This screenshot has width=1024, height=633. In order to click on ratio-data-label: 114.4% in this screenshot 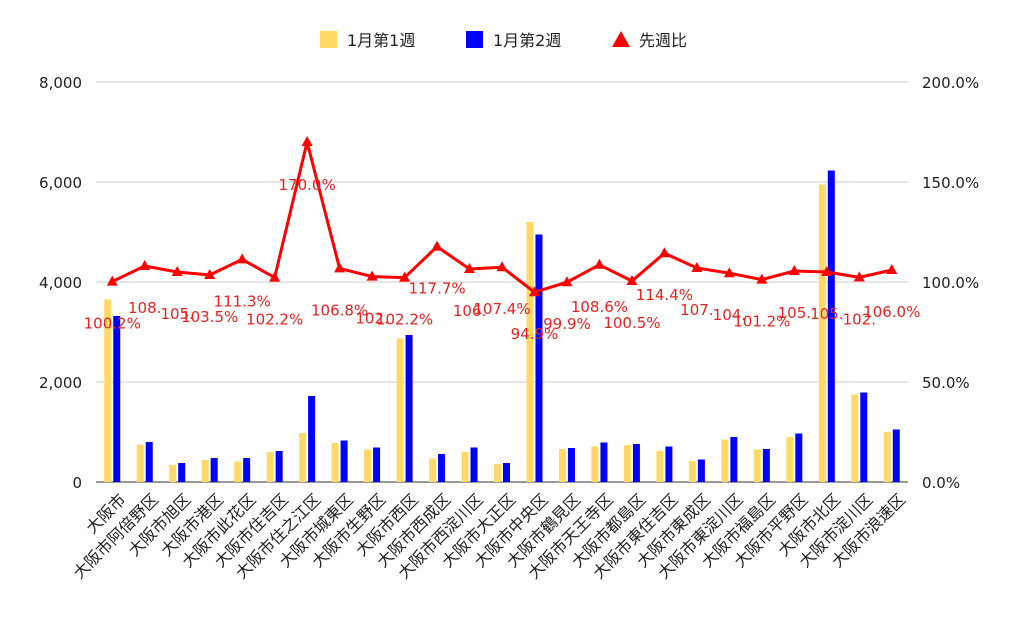, I will do `click(664, 295)`.